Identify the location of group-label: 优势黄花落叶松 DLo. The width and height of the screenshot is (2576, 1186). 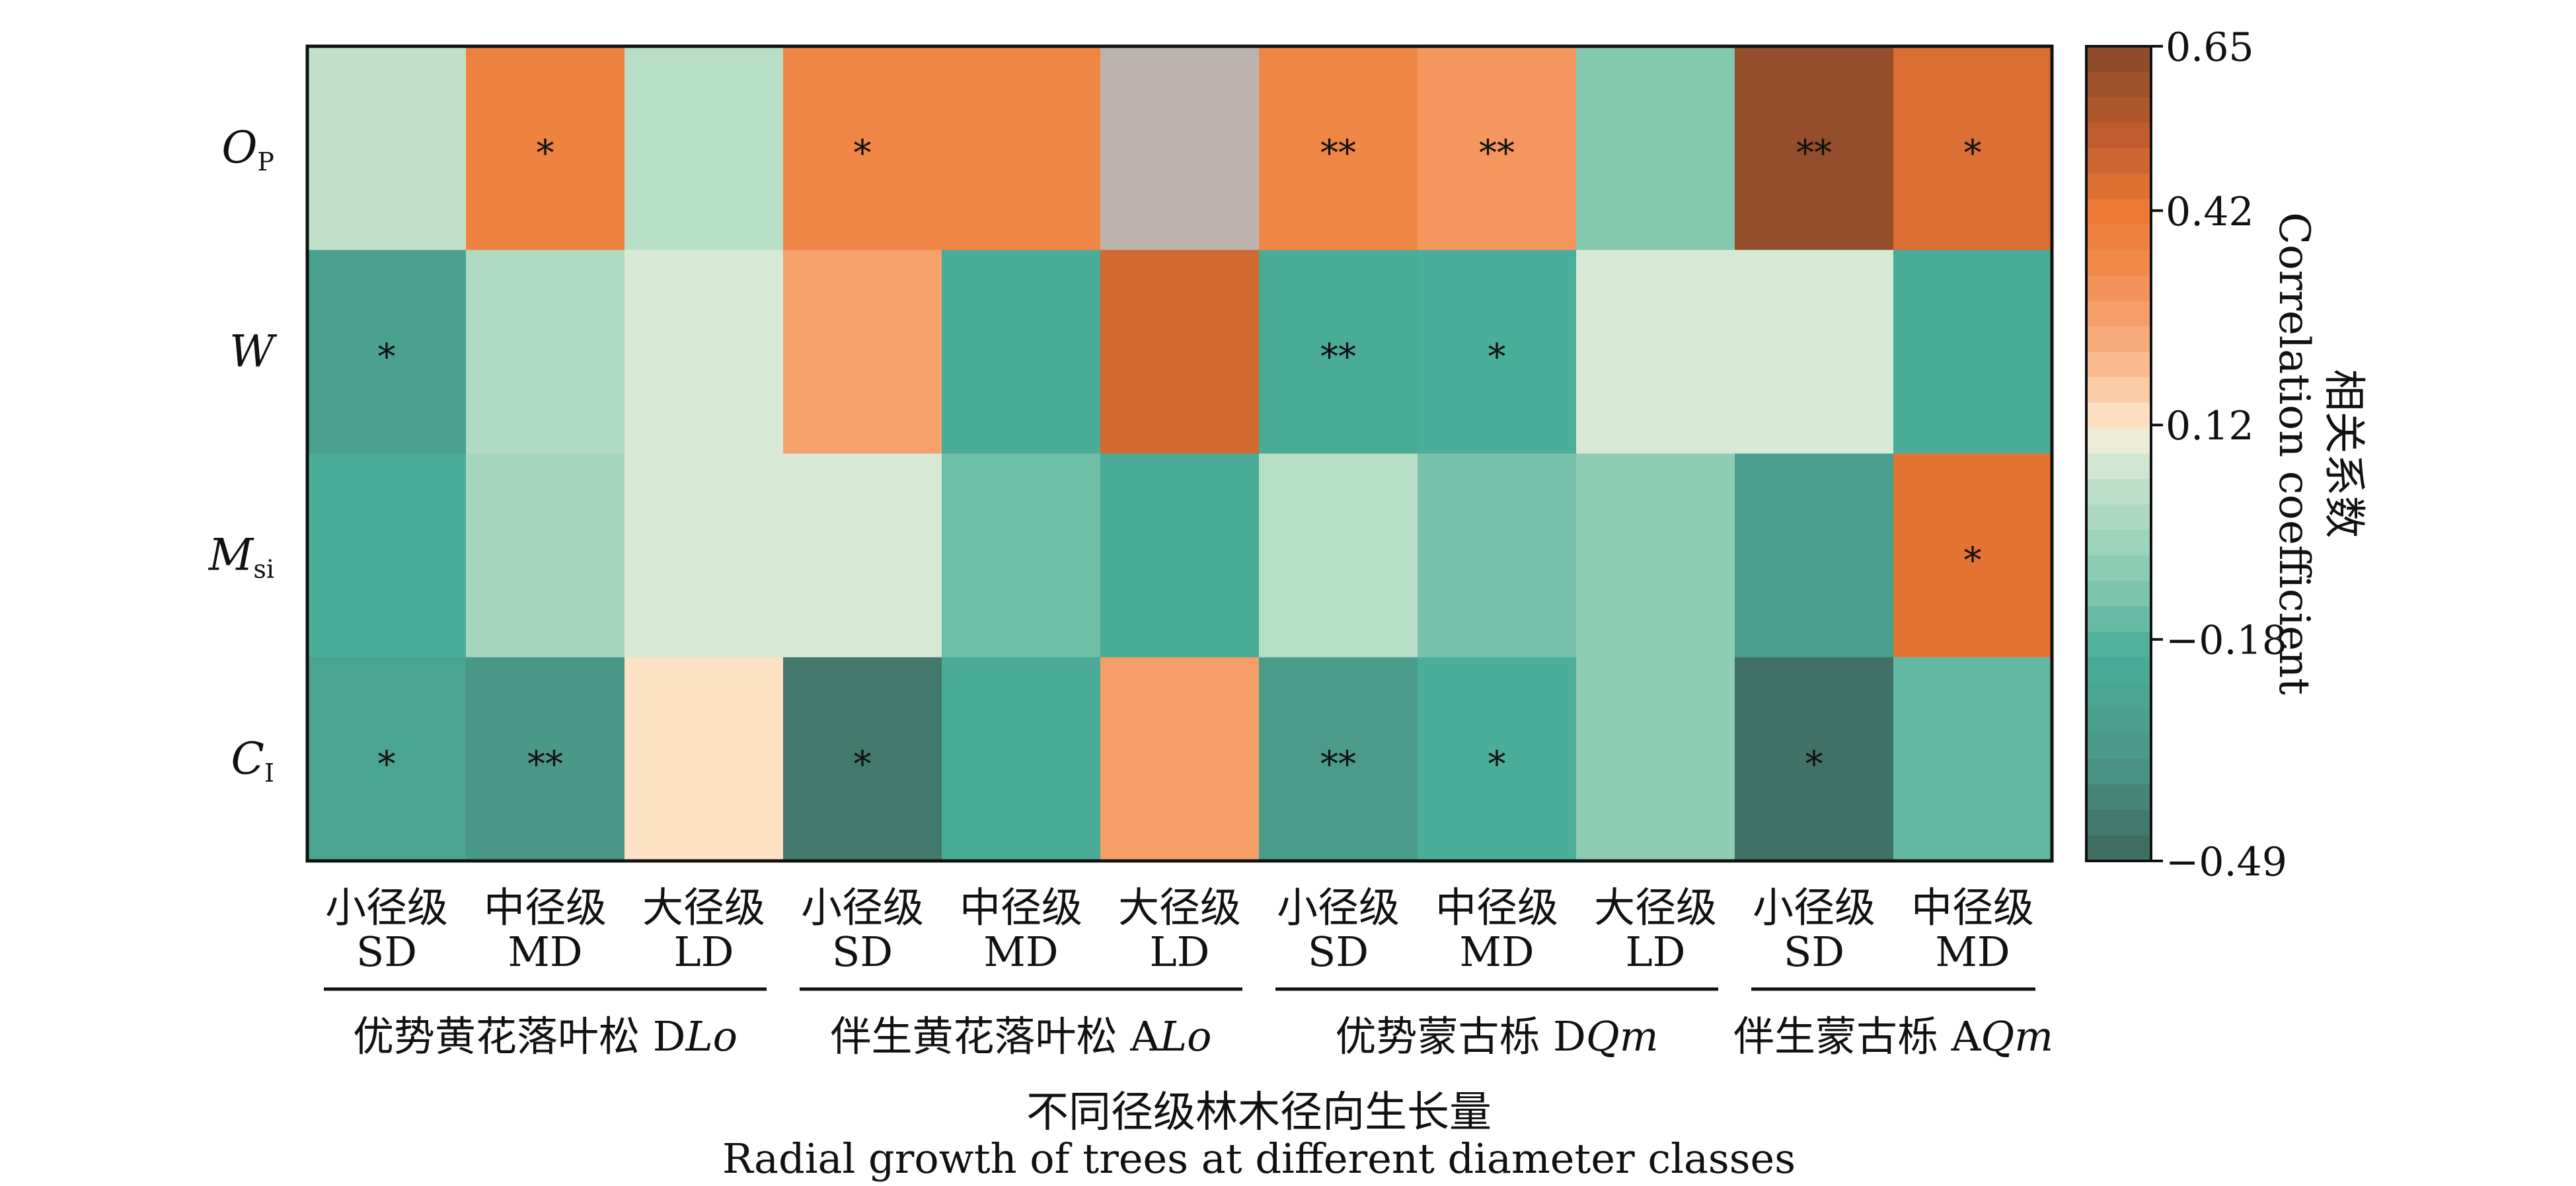
(545, 1036).